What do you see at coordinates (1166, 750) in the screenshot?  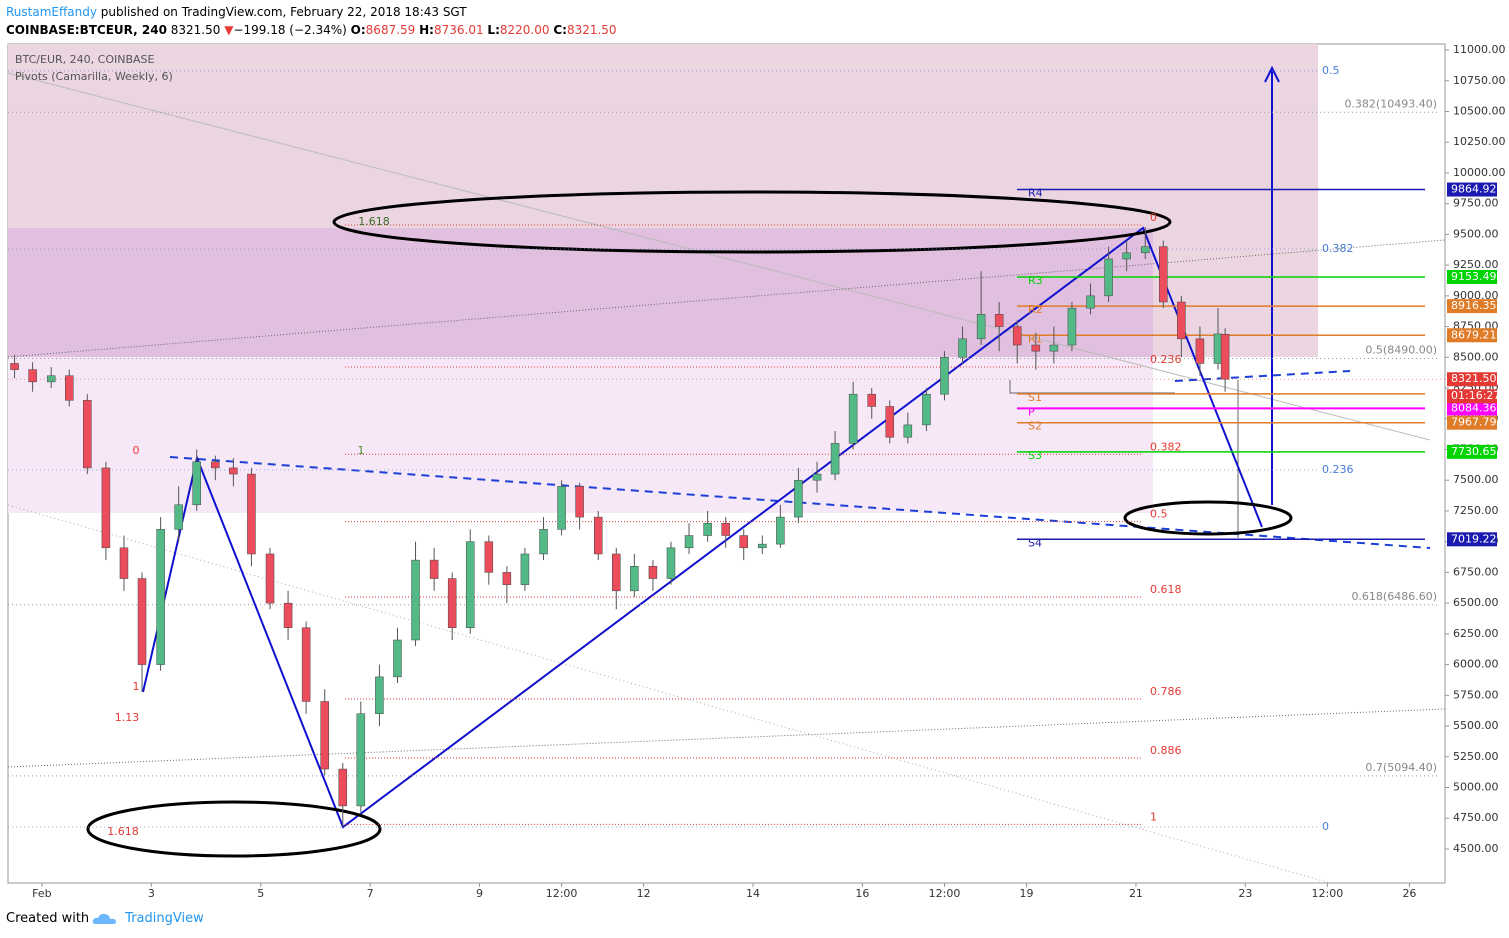 I see `fib-label: 0.886` at bounding box center [1166, 750].